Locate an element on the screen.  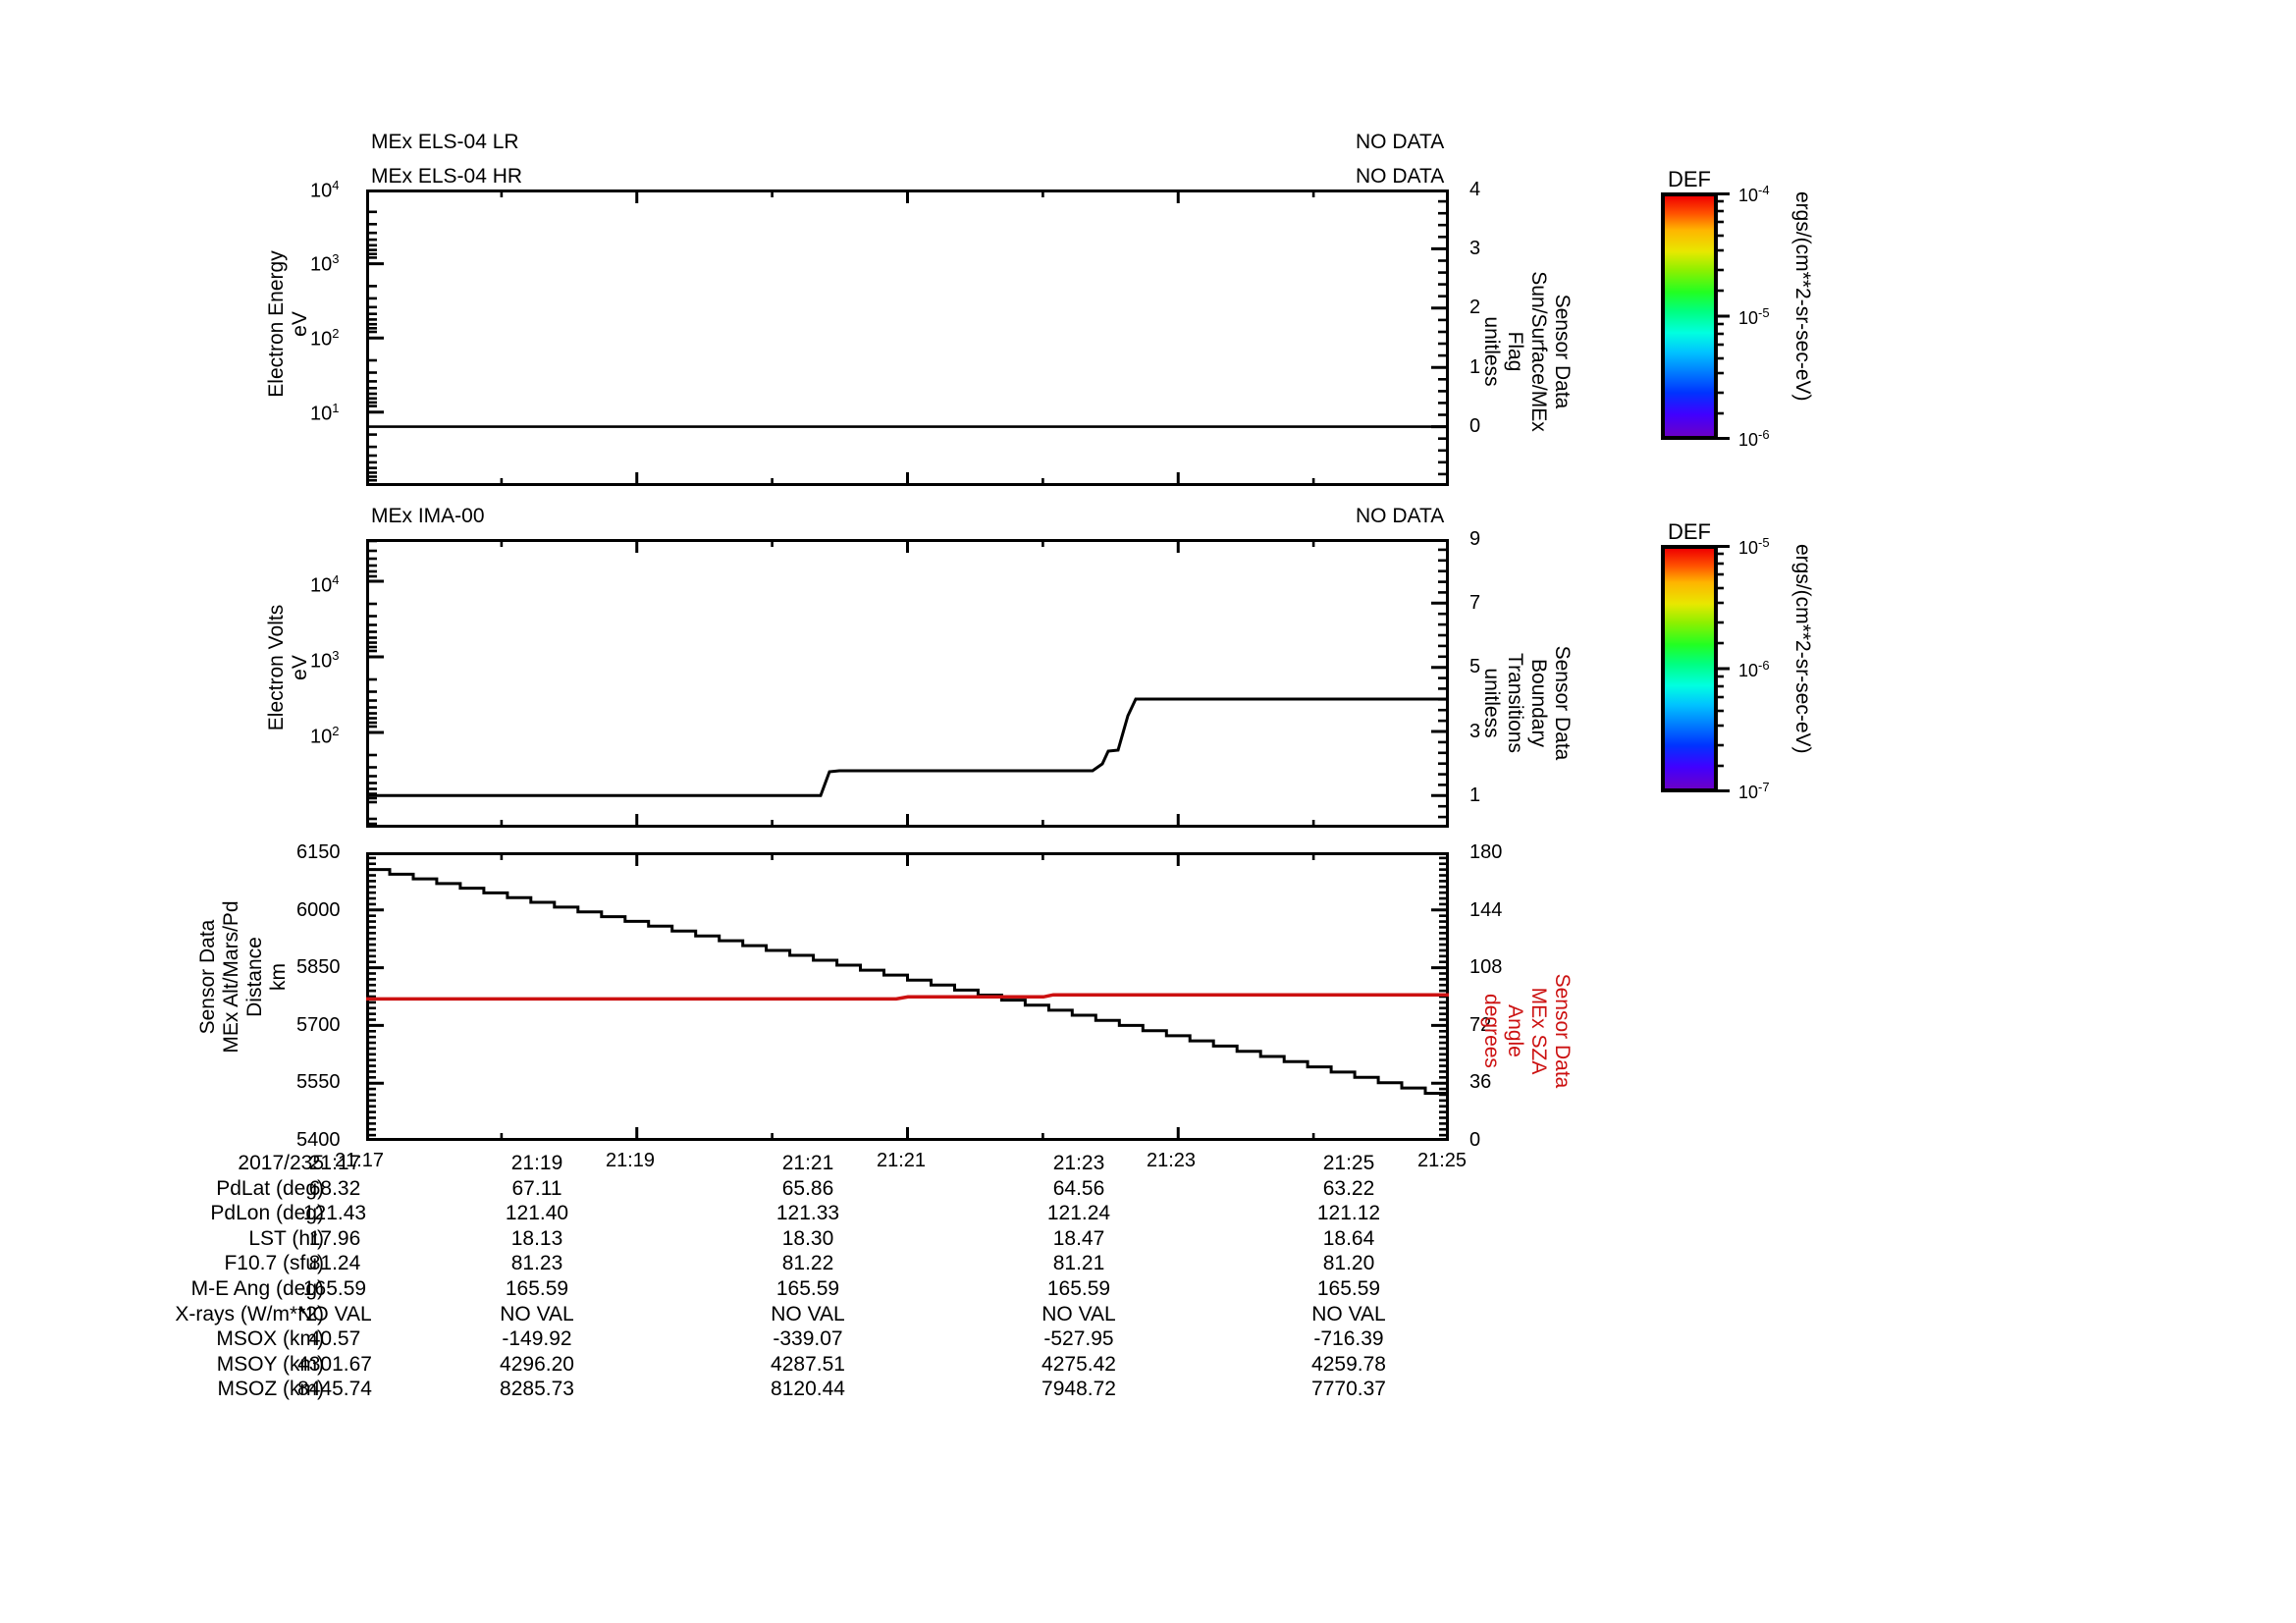
colorbar-els-tick-top: 10-4 is located at coordinates (1754, 194).